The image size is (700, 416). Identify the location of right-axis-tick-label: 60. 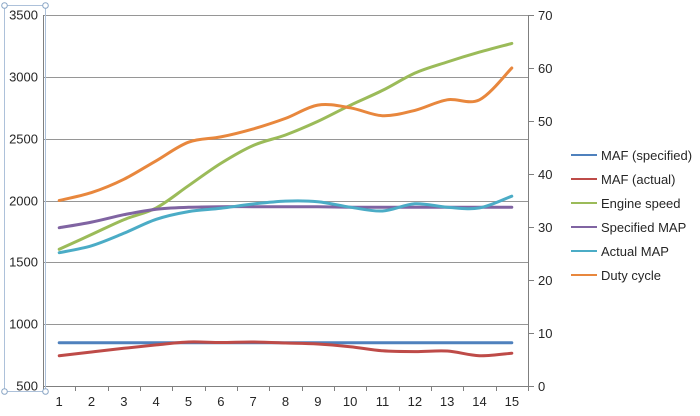
(545, 68).